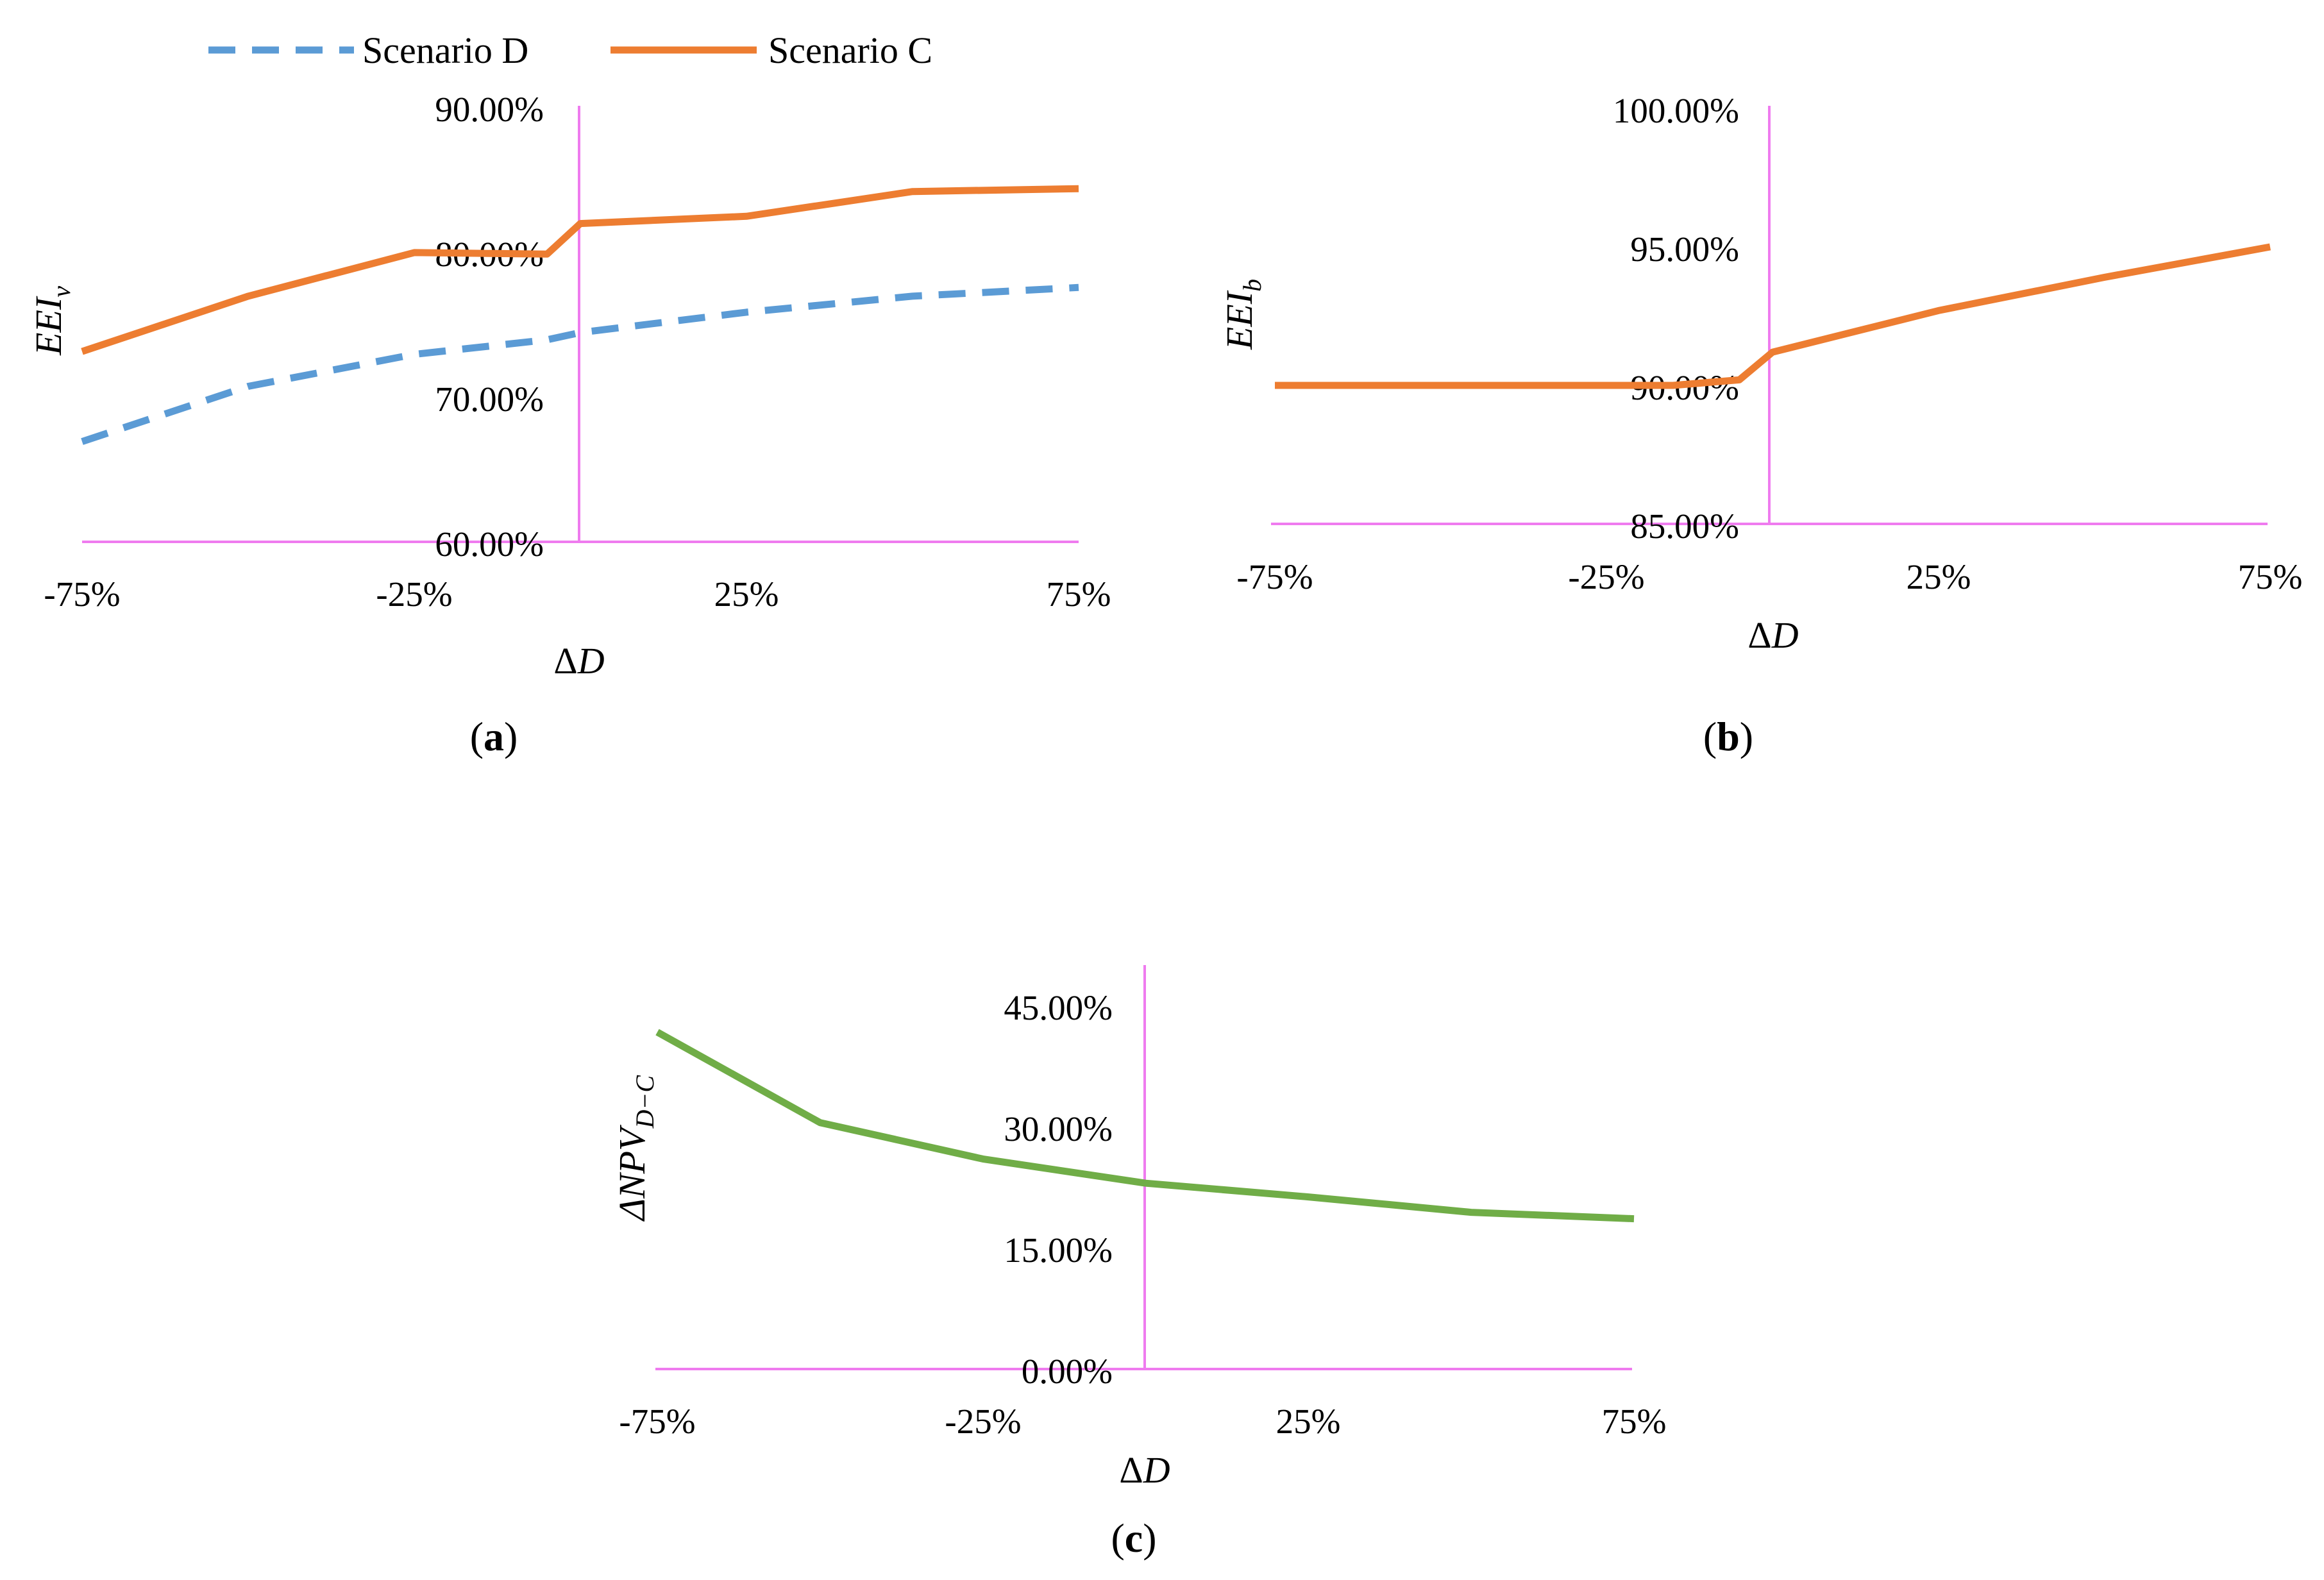  I want to click on panel-b-xtick-0: -75%, so click(1274, 577).